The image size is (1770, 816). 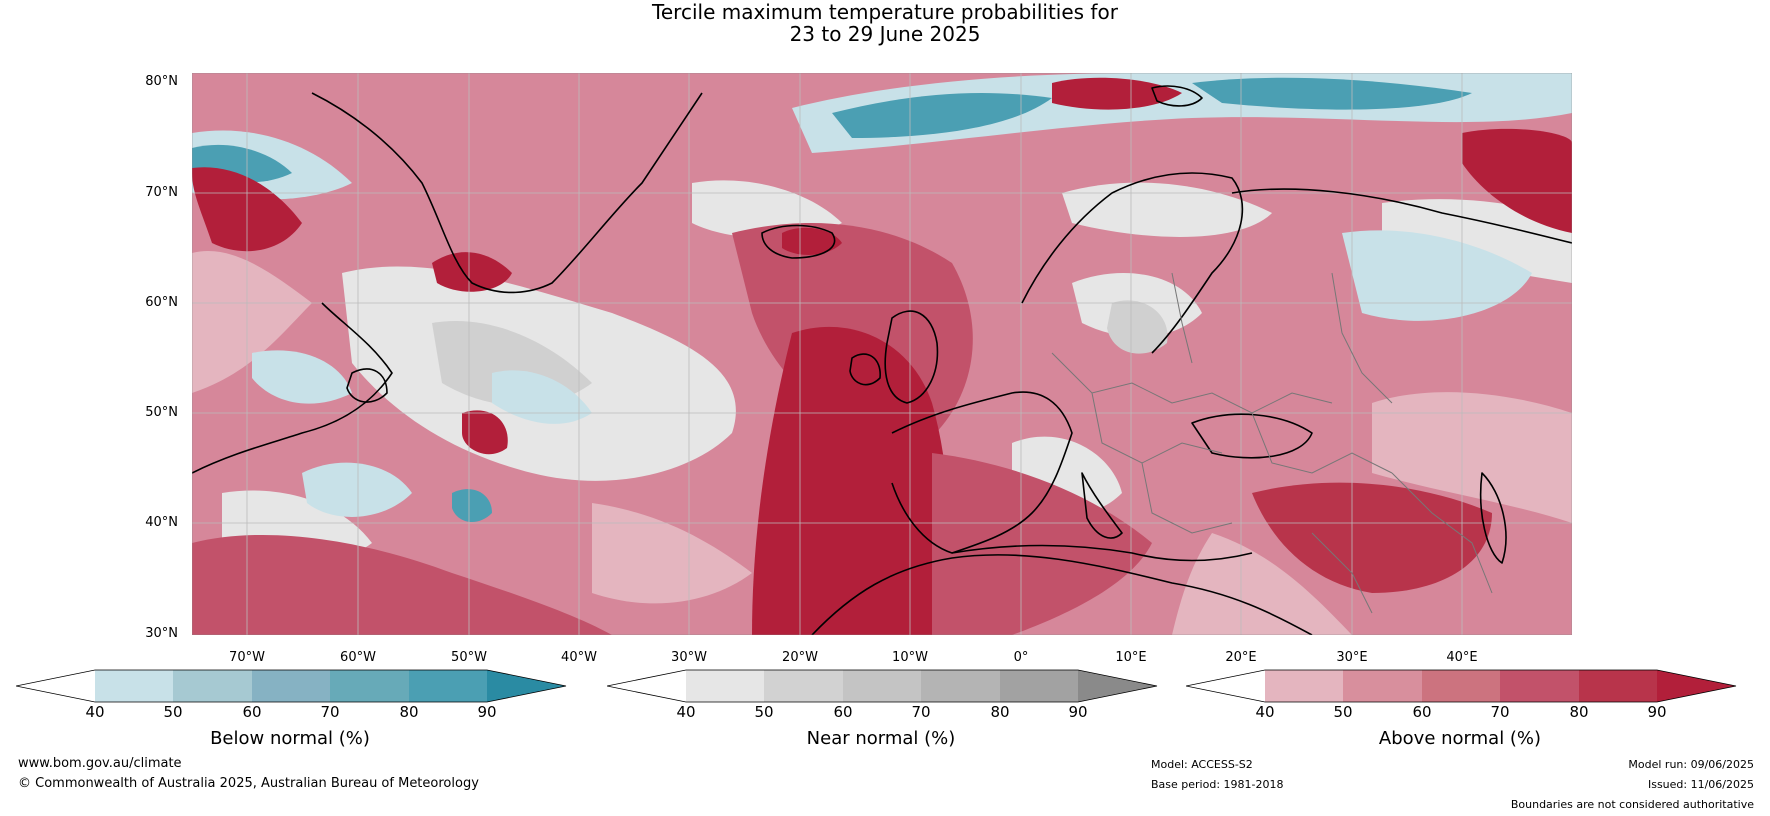 I want to click on svalbard-coast, so click(x=1177, y=96).